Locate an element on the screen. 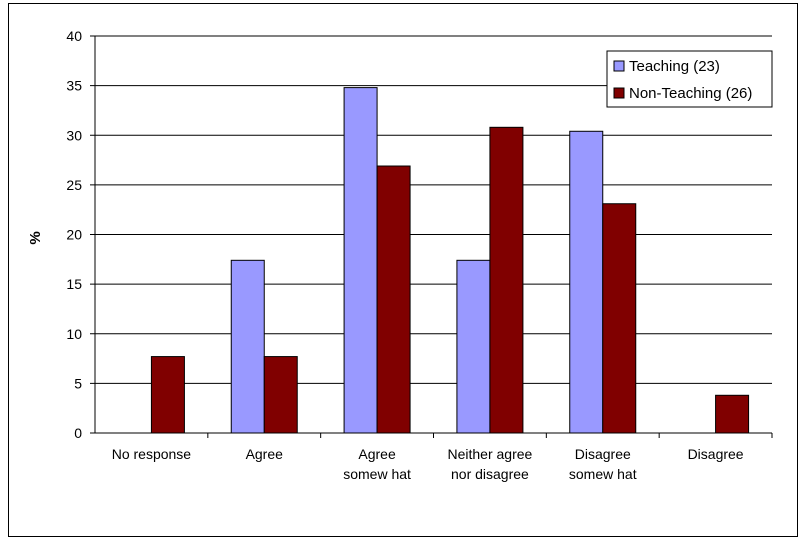 The image size is (800, 538). legend-label: Teaching (23) is located at coordinates (674, 66).